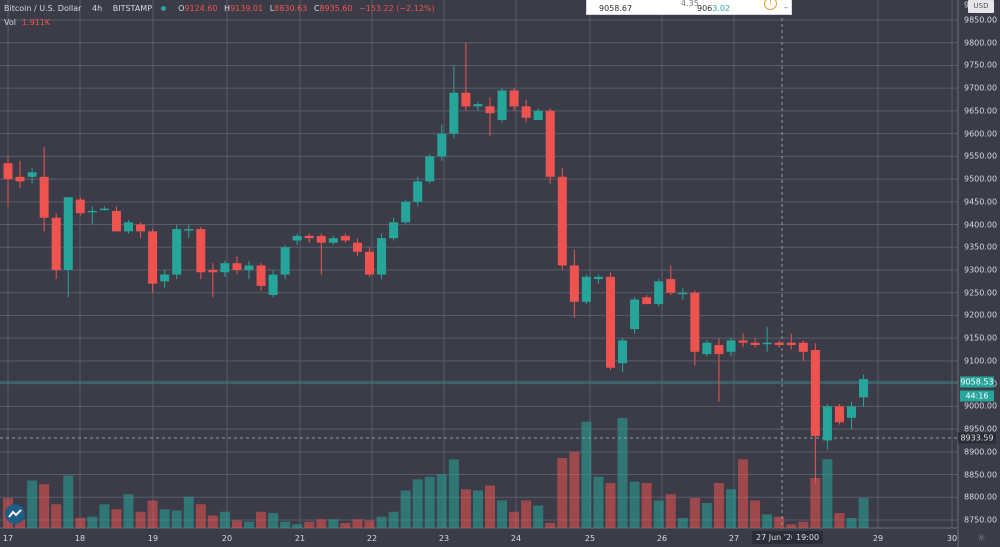 The height and width of the screenshot is (547, 1000). Describe the element at coordinates (981, 429) in the screenshot. I see `price-axis-label: 8950.00` at that location.